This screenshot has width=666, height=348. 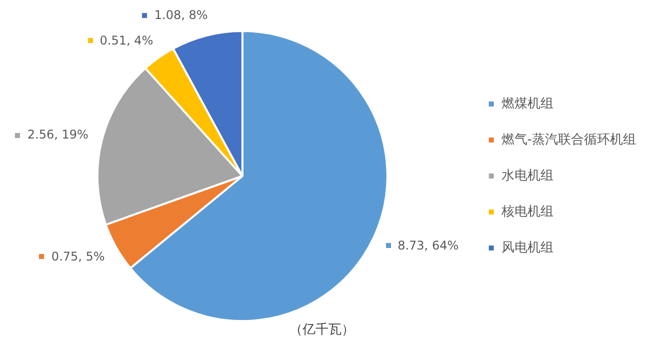 I want to click on legend-label: 核电机组, so click(x=527, y=212).